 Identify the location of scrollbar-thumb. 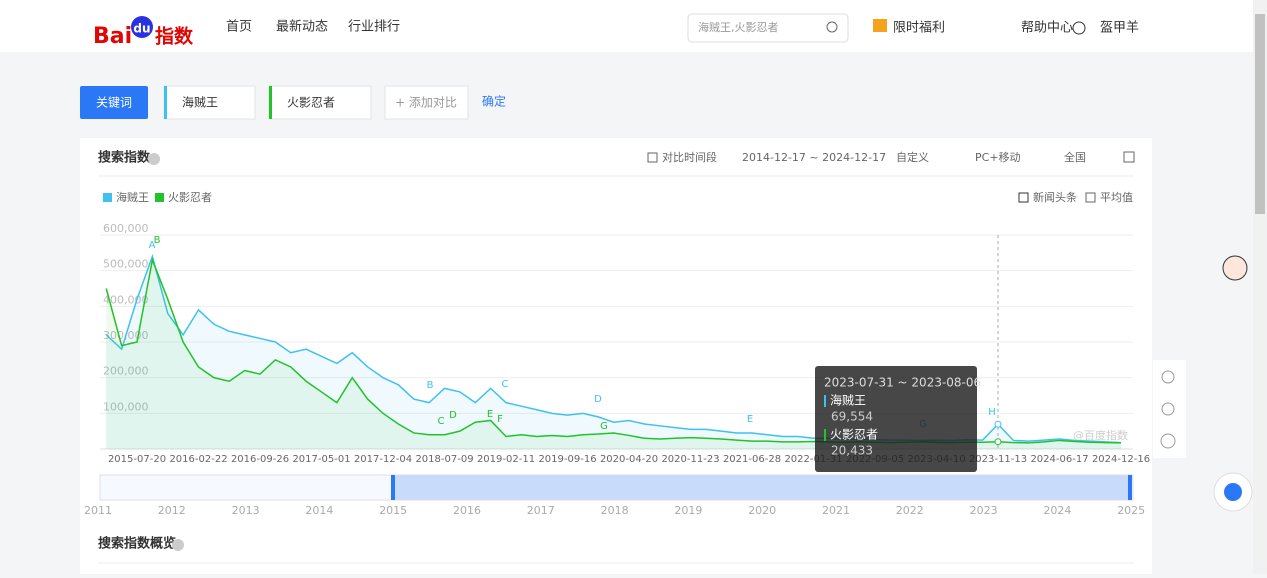
(1260, 114).